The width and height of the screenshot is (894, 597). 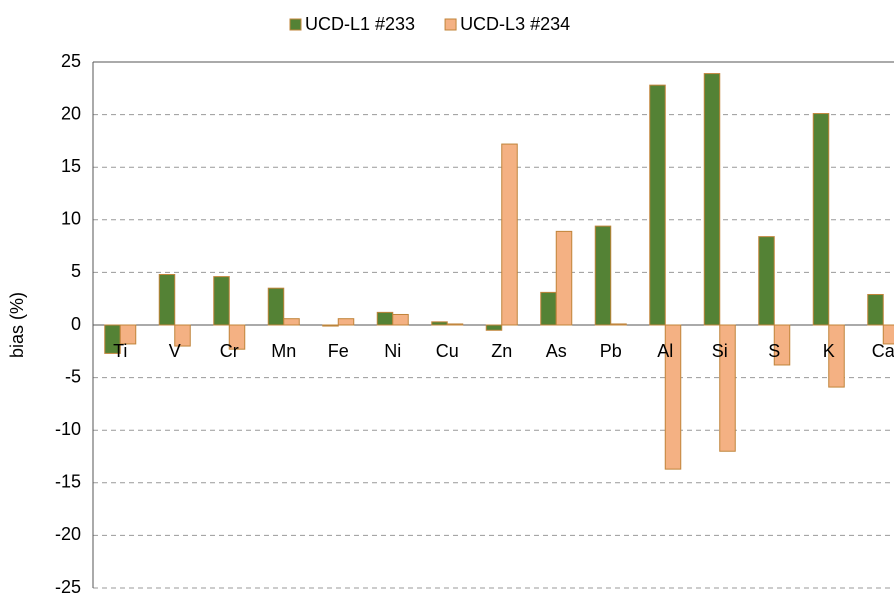 What do you see at coordinates (338, 351) in the screenshot?
I see `x-tick-label: Fe` at bounding box center [338, 351].